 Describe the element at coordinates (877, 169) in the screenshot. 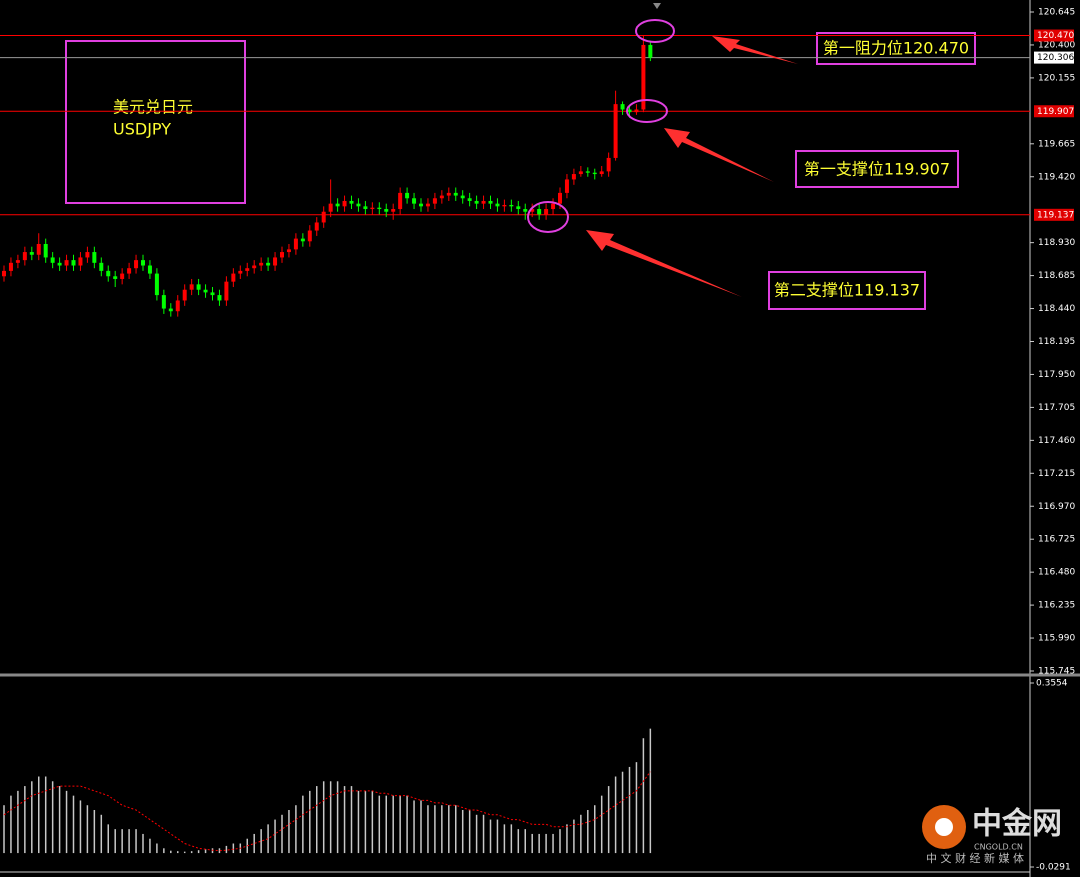

I see `annotation-box` at that location.